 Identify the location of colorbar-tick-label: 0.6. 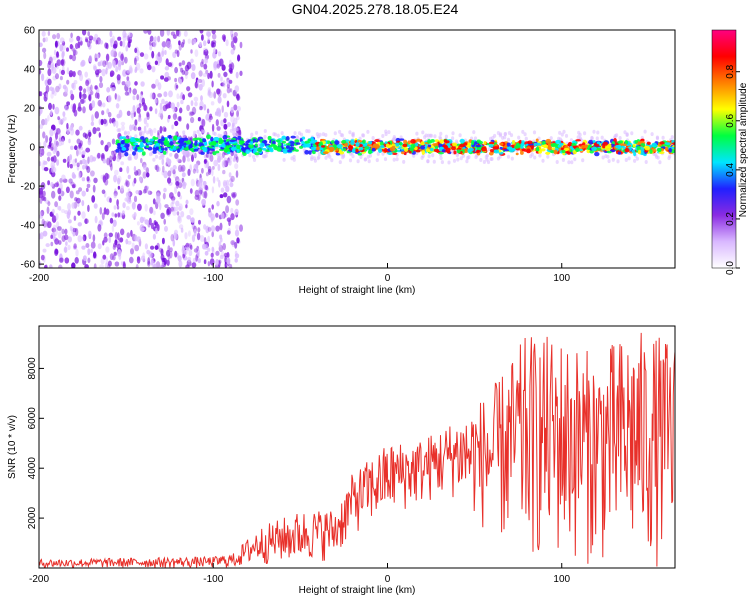
(730, 120).